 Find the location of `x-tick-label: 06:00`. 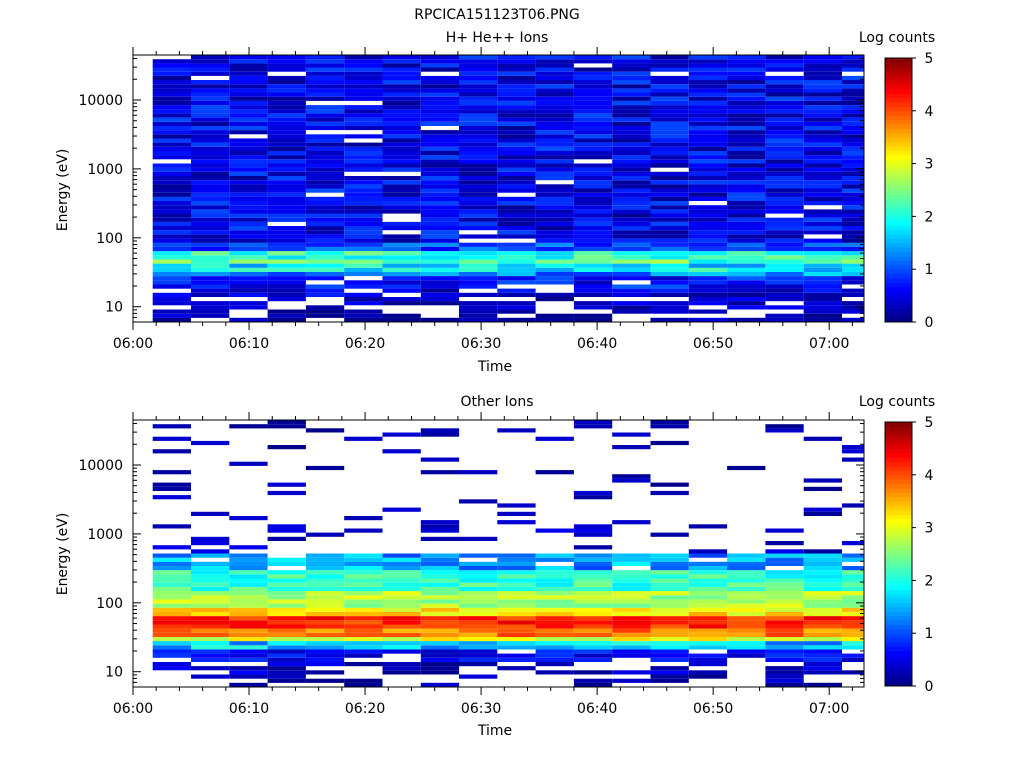

x-tick-label: 06:00 is located at coordinates (133, 709).